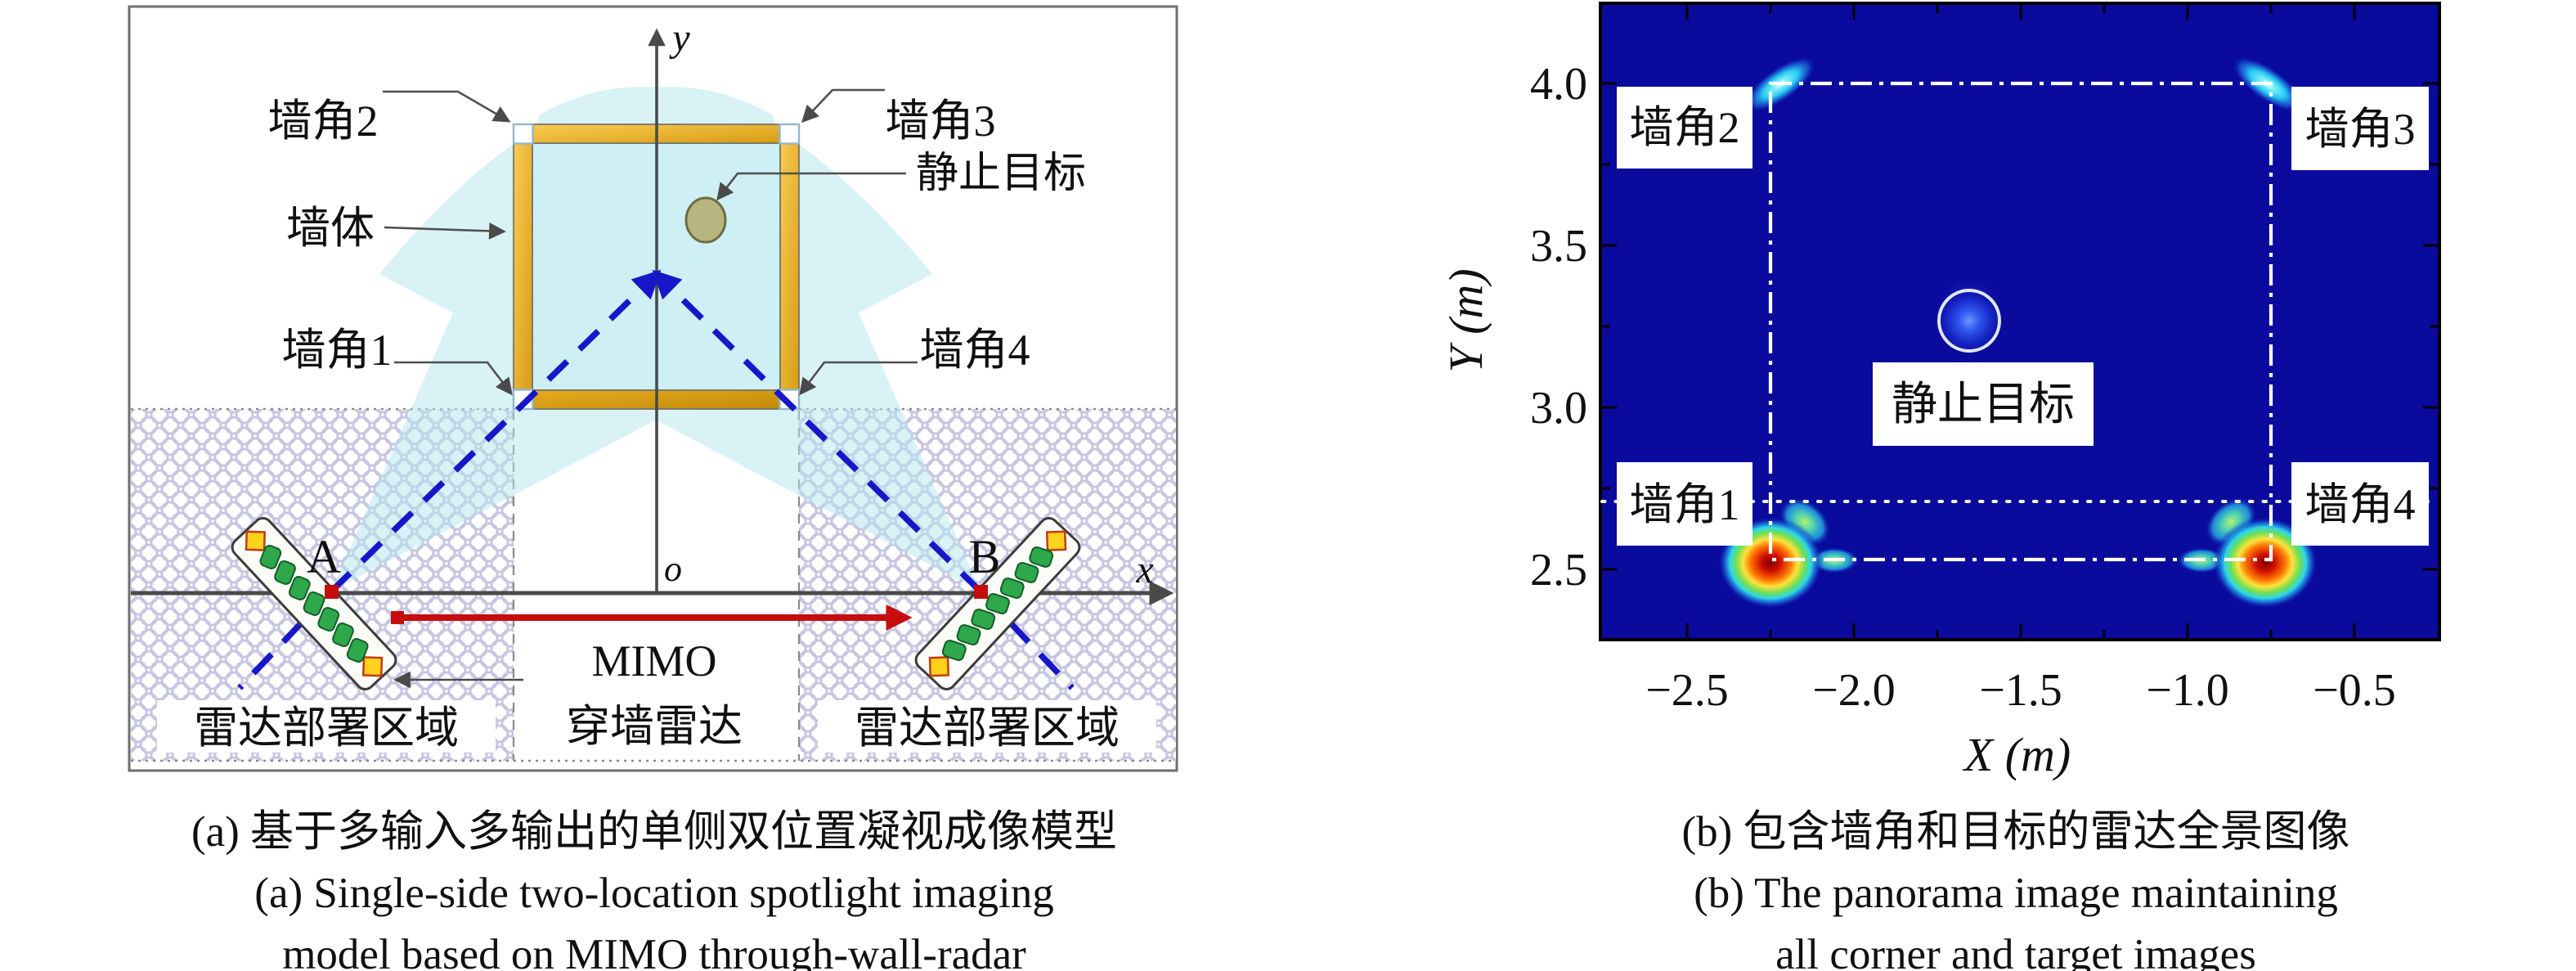  What do you see at coordinates (523, 400) in the screenshot?
I see `corner-1-square` at bounding box center [523, 400].